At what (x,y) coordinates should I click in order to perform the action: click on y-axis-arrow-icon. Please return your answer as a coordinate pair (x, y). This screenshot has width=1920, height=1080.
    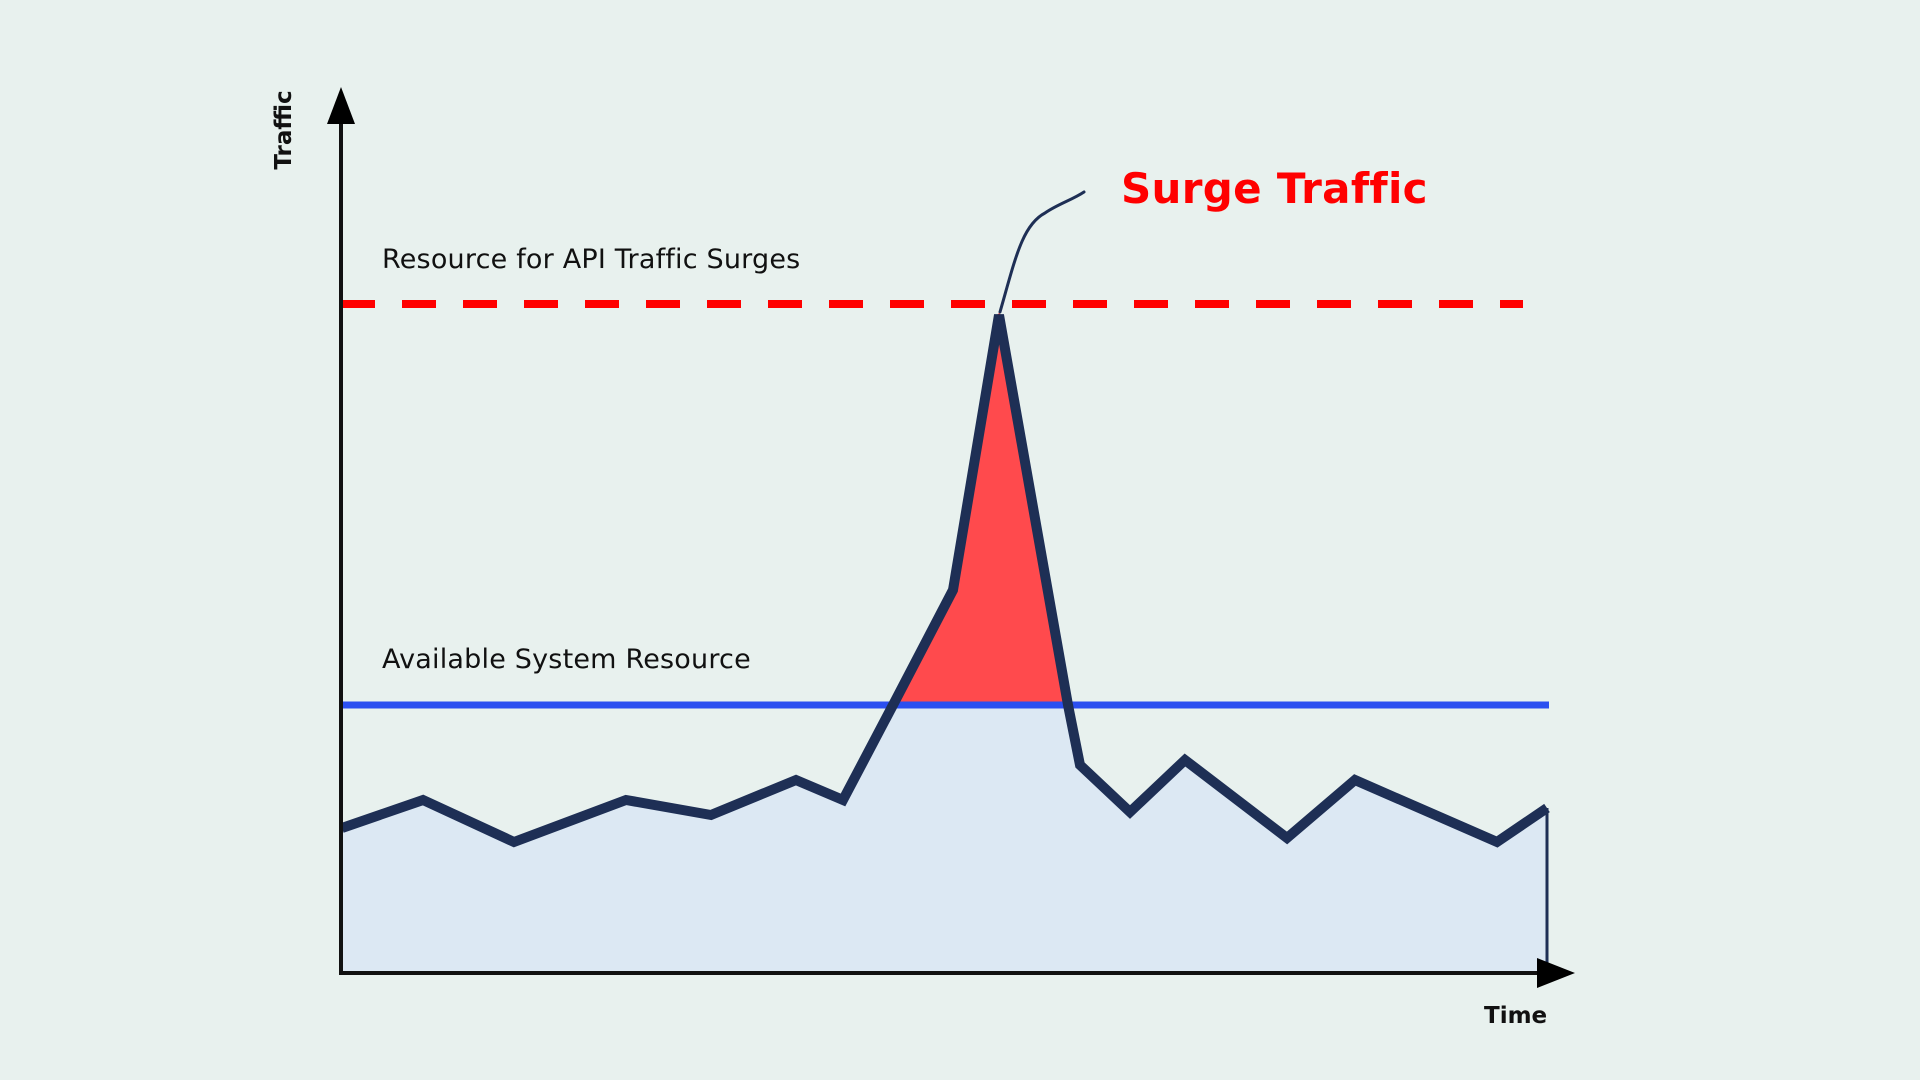
    Looking at the image, I should click on (341, 105).